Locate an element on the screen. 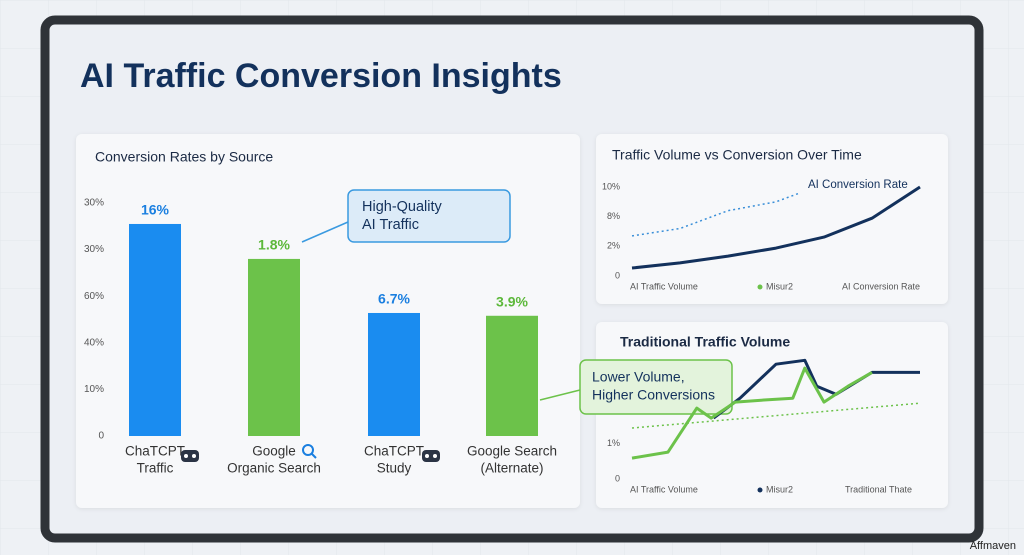  x-tick-label: Organic Search is located at coordinates (274, 468).